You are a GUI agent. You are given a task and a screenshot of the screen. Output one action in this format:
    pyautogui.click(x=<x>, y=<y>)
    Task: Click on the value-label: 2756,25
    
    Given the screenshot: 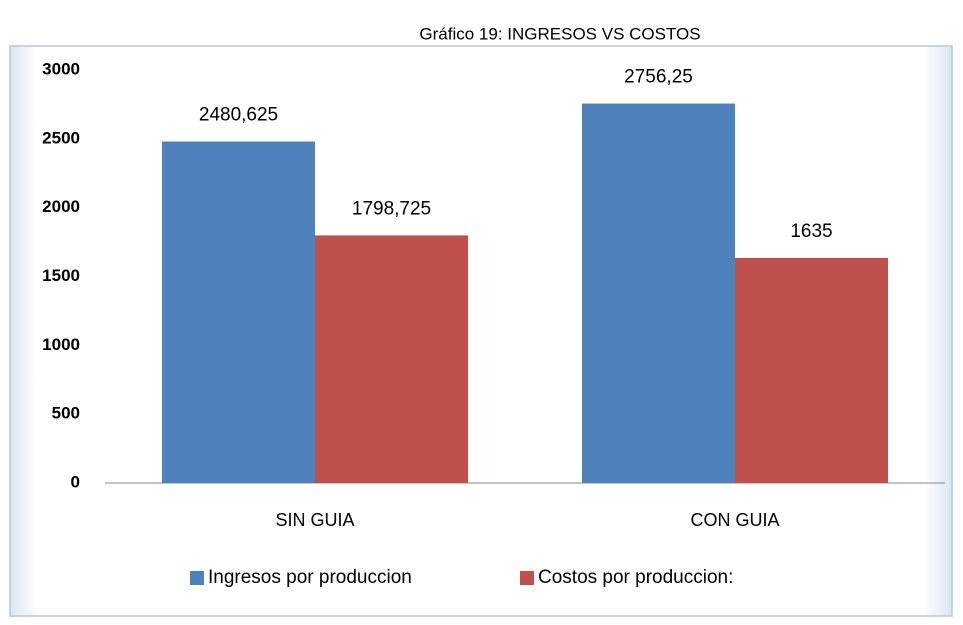 What is the action you would take?
    pyautogui.click(x=658, y=77)
    